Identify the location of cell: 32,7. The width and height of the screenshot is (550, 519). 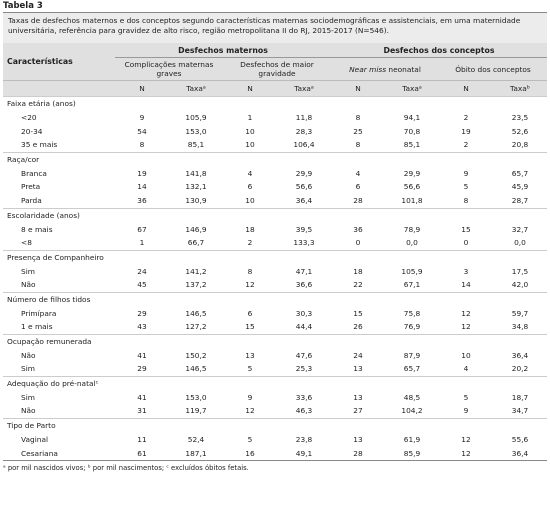
(520, 229).